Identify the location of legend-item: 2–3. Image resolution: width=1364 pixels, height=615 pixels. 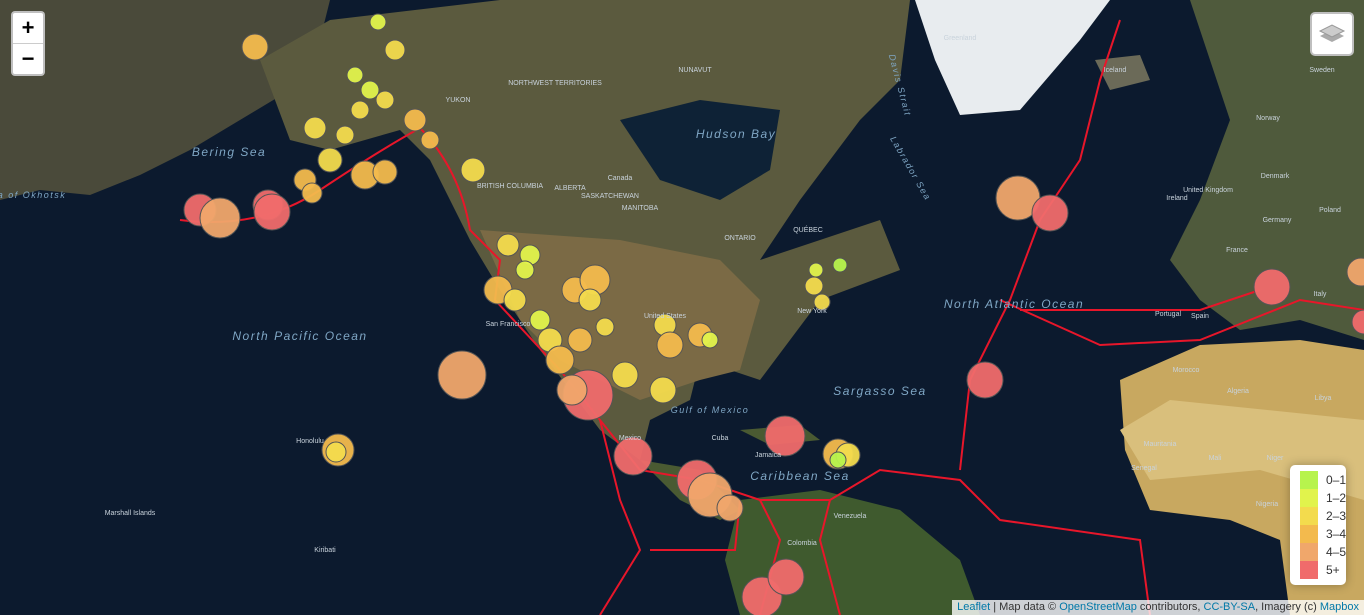
(1318, 516).